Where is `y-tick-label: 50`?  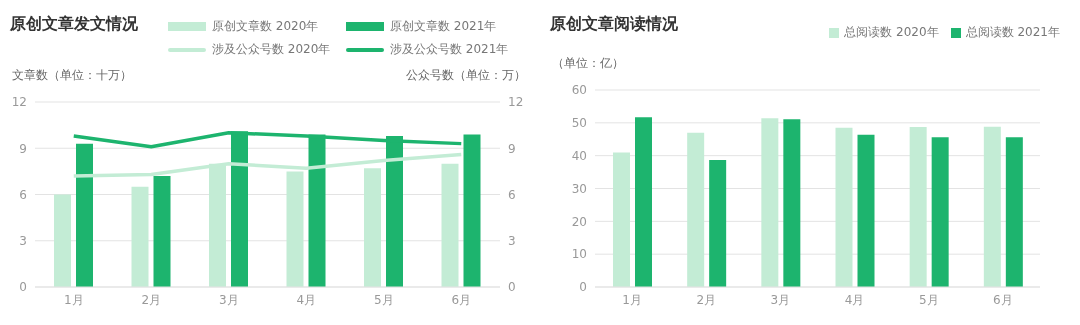
y-tick-label: 50 is located at coordinates (579, 123).